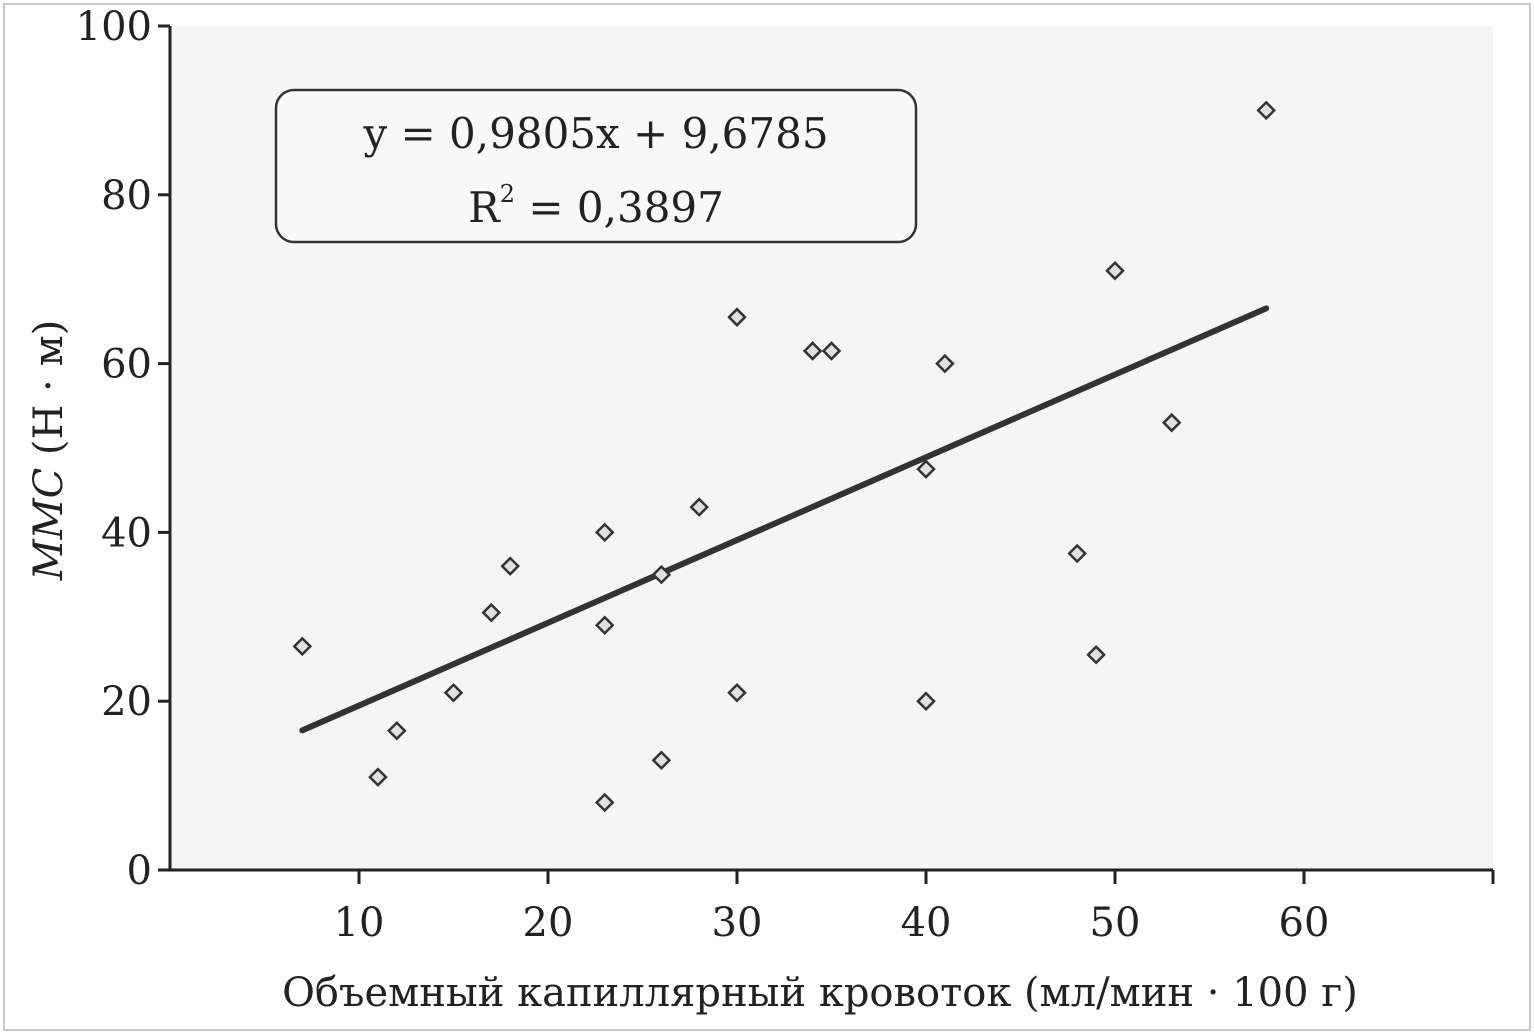  I want to click on annotation-box, so click(596, 166).